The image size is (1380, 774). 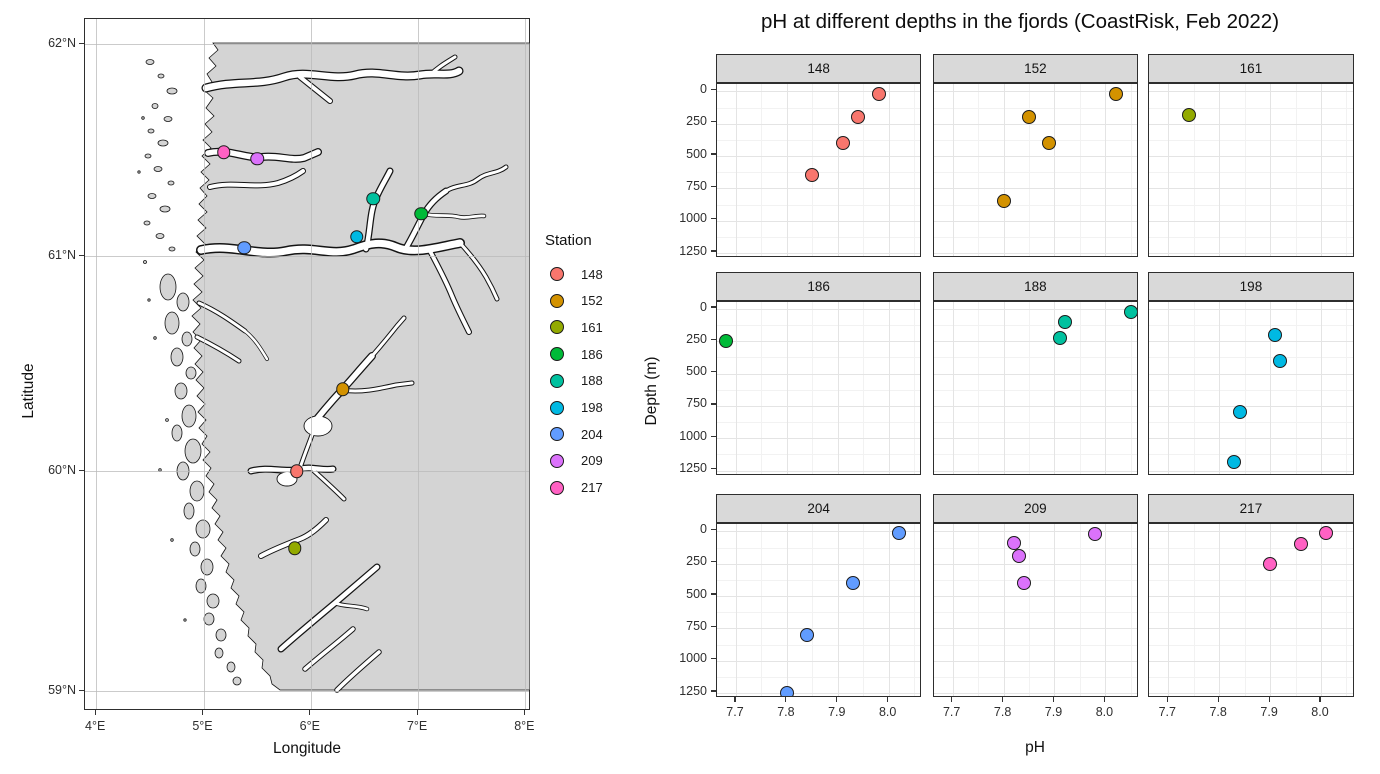 What do you see at coordinates (592, 327) in the screenshot?
I see `legend-item-label: 161` at bounding box center [592, 327].